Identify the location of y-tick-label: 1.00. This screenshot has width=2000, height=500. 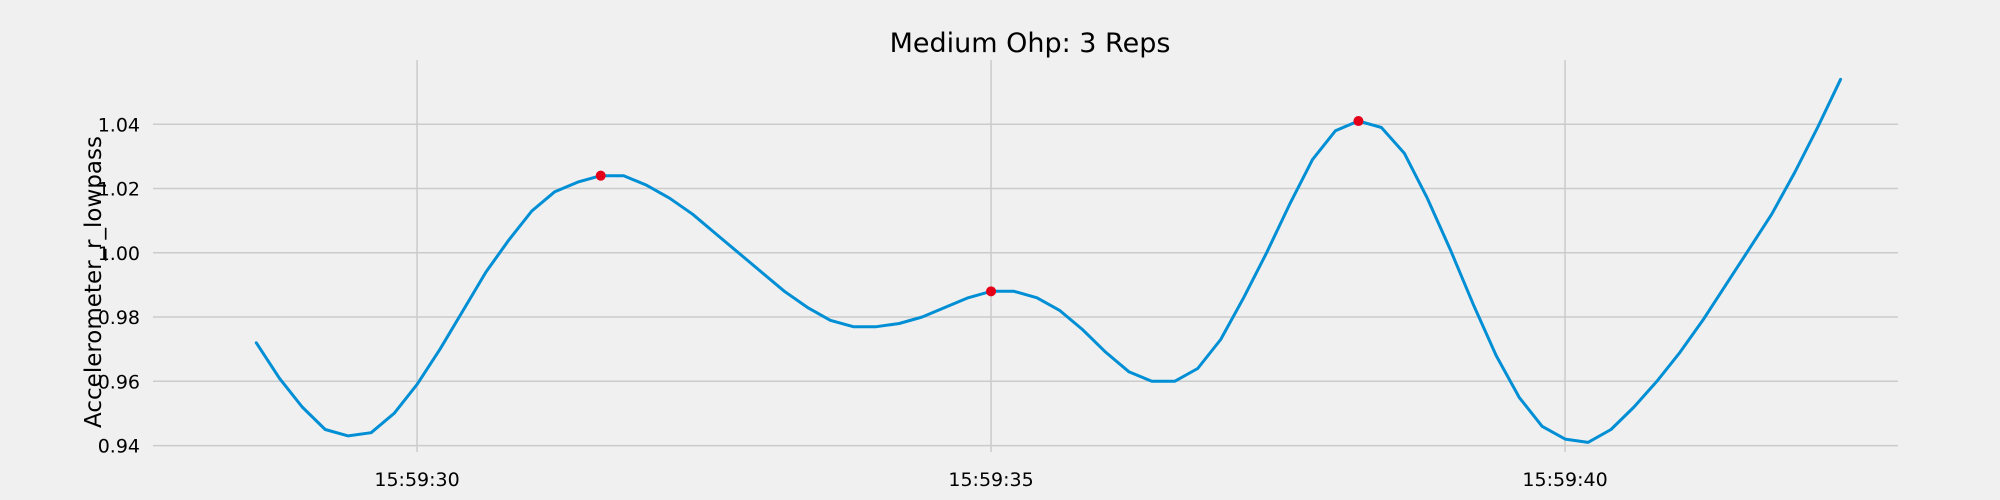
(119, 254).